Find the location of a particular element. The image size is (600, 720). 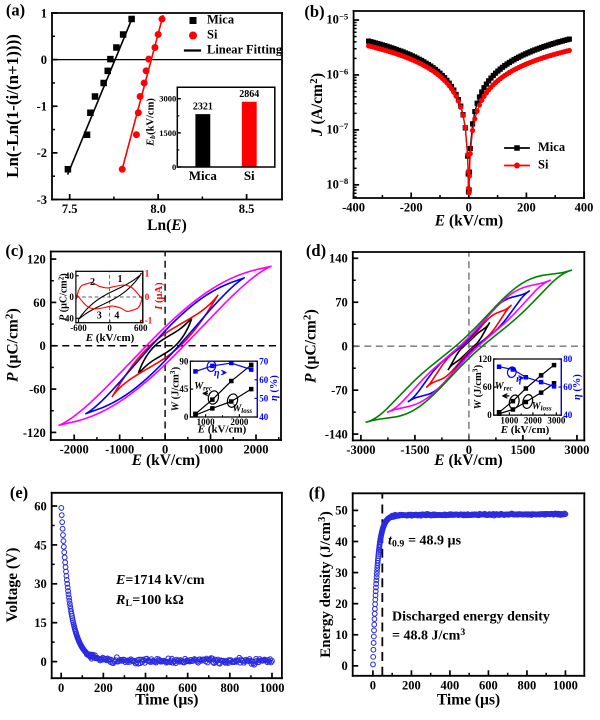

svg-text:I ( µ A: I ( µ A ) is located at coordinates (157, 296).